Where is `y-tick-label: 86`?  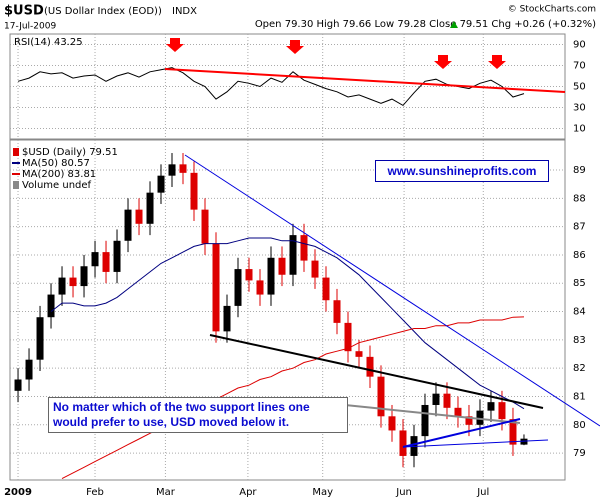
y-tick-label: 86 is located at coordinates (579, 255).